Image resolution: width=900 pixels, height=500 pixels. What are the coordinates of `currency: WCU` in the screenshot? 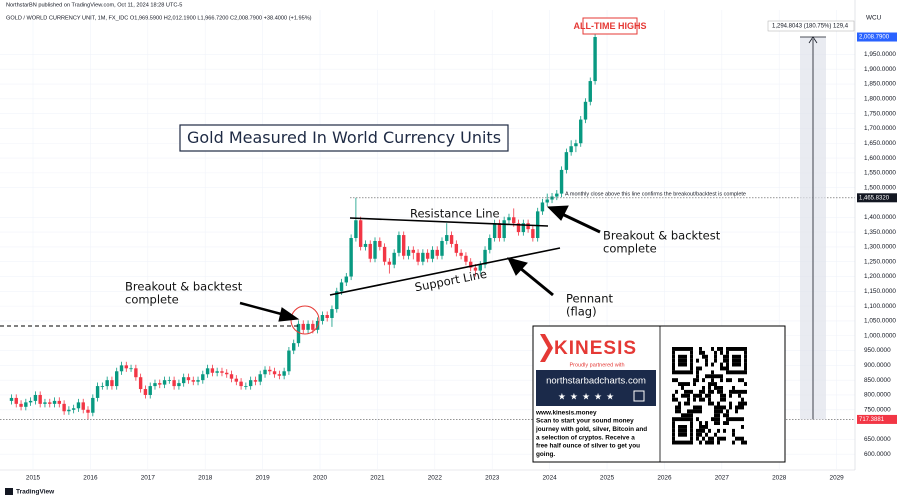 It's located at (874, 18).